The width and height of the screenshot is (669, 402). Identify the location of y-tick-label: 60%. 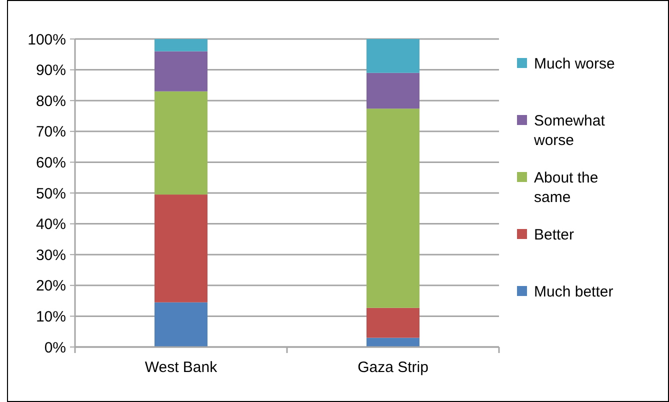
(51, 163).